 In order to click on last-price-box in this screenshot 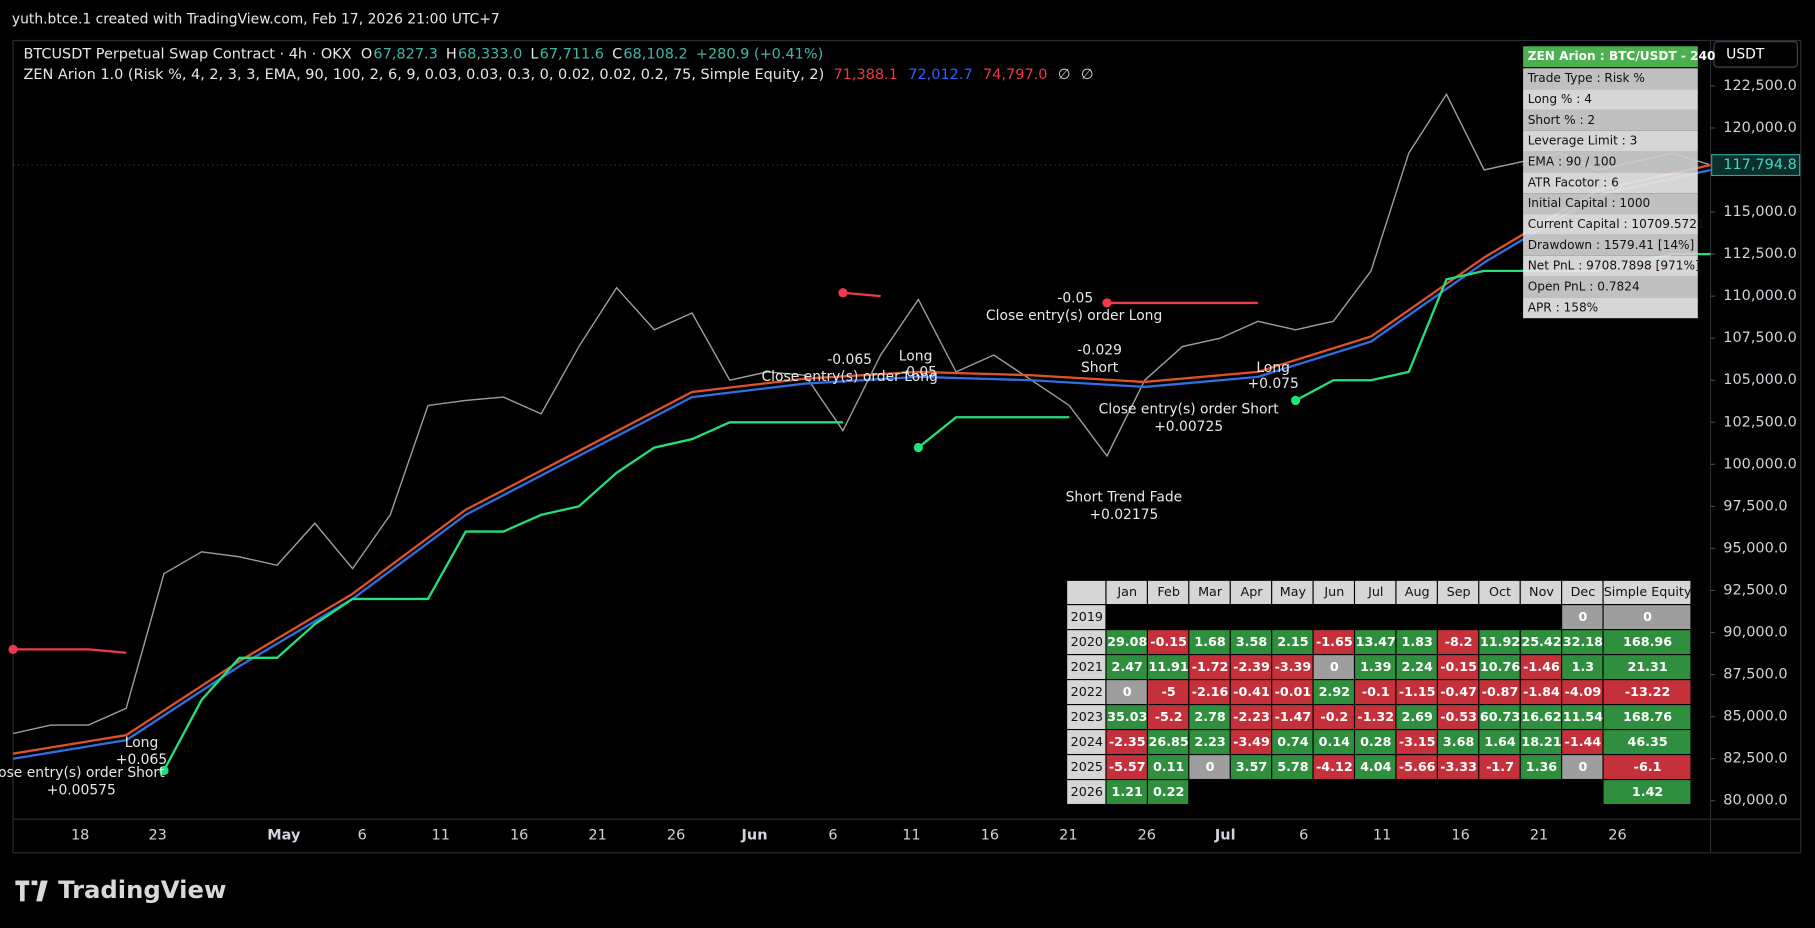, I will do `click(1756, 165)`.